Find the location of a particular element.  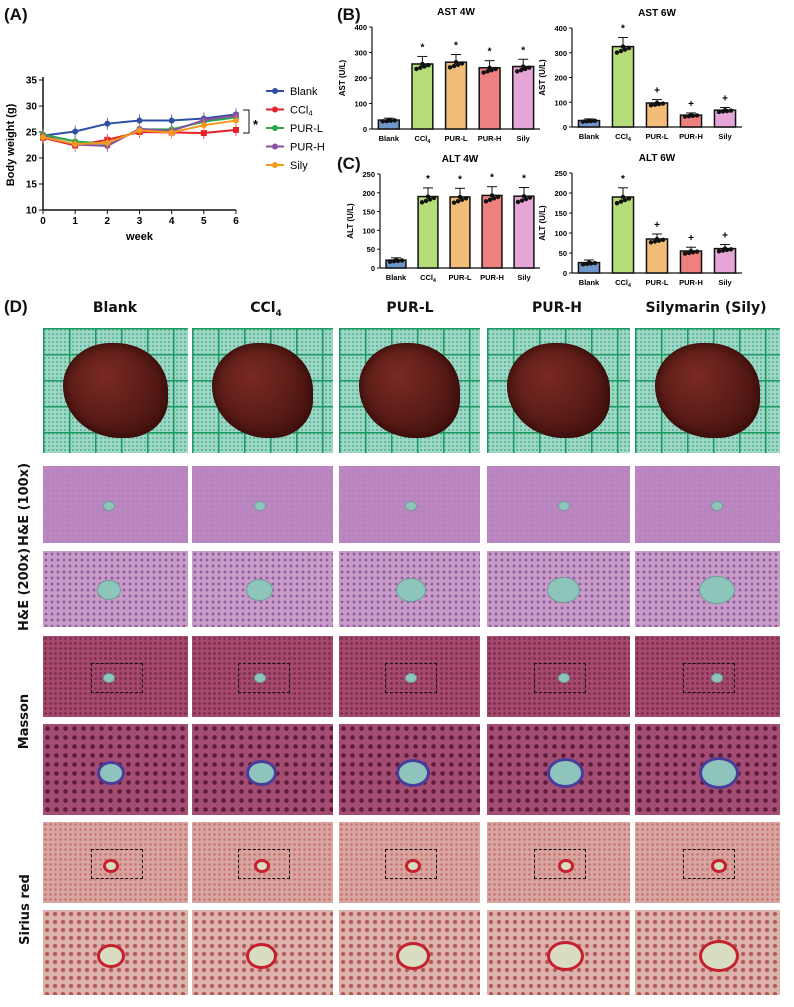

liver-photo is located at coordinates (707, 390).